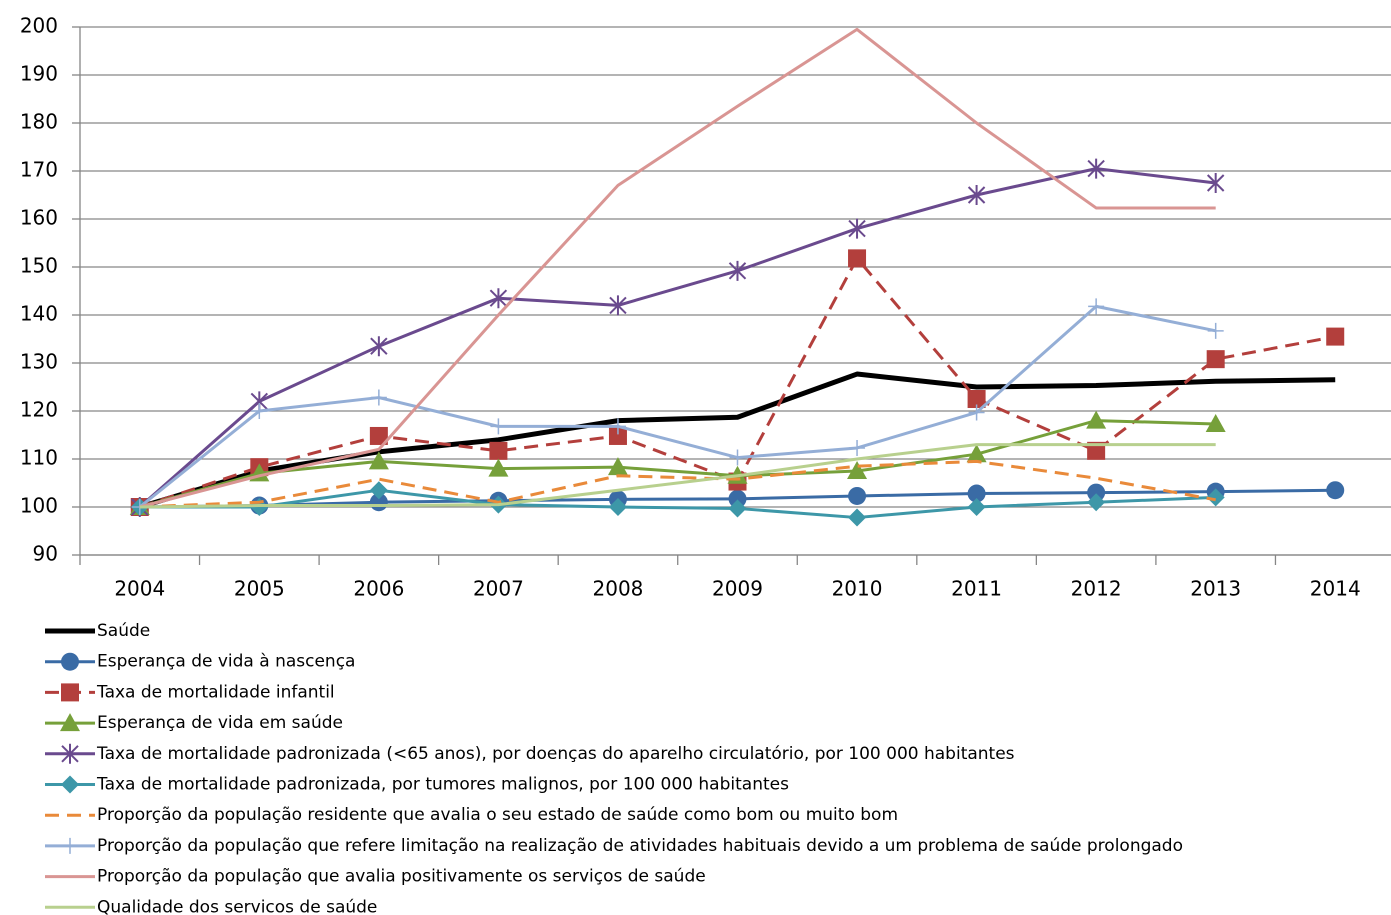  I want to click on x-tick-label: 2013, so click(1215, 589).